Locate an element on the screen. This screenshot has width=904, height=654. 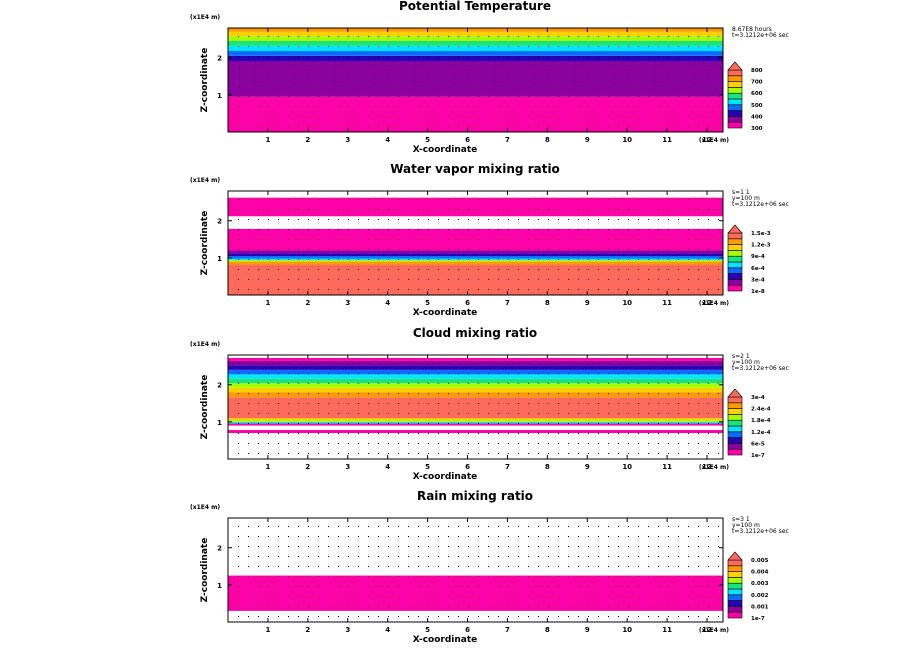
x-tick-label: 5 is located at coordinates (427, 467).